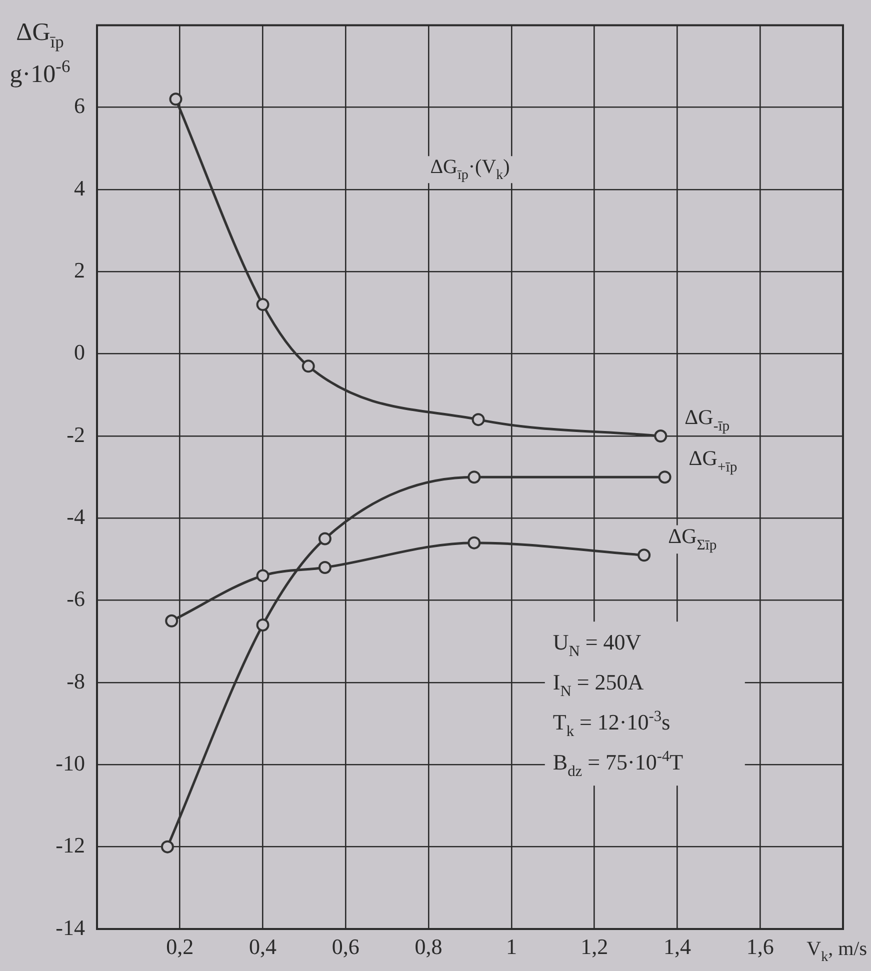 This screenshot has height=971, width=871. I want to click on x-tick-label: 1, so click(511, 946).